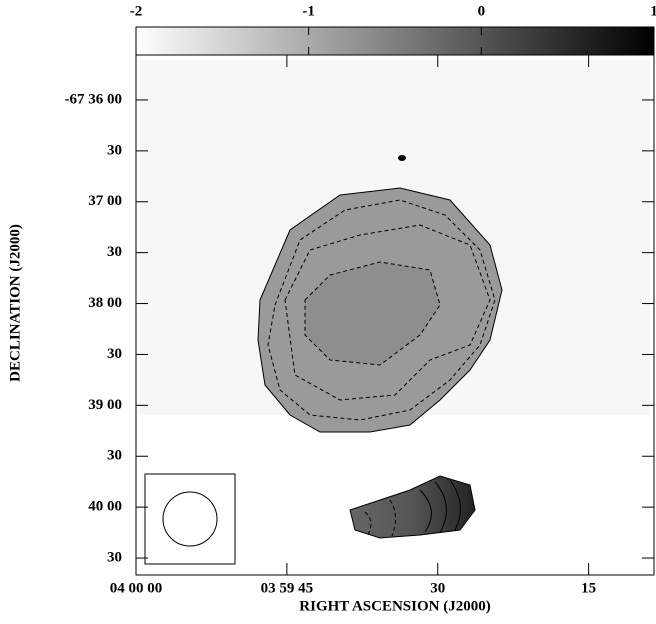 The width and height of the screenshot is (656, 624). I want to click on colorbar-tick-label: -2, so click(136, 11).